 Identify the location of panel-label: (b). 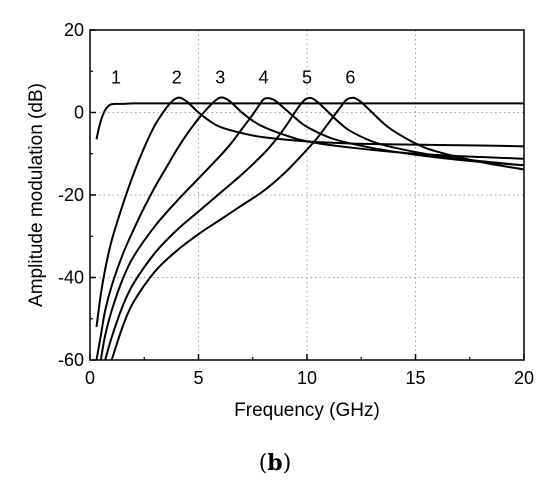
(275, 463).